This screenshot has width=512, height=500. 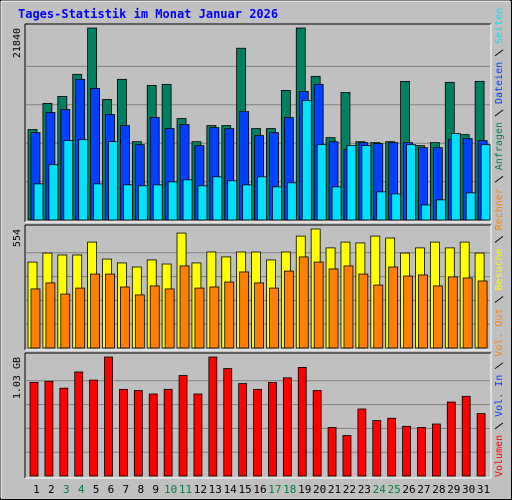 I want to click on x-tick-label: 8, so click(x=140, y=489).